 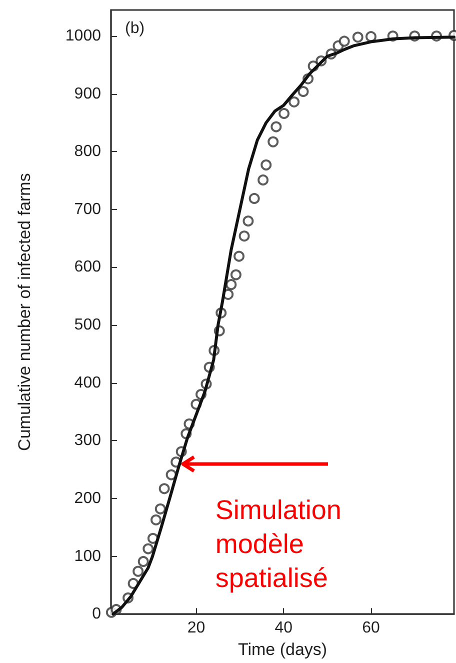 What do you see at coordinates (97, 614) in the screenshot?
I see `y-tick-label: 0` at bounding box center [97, 614].